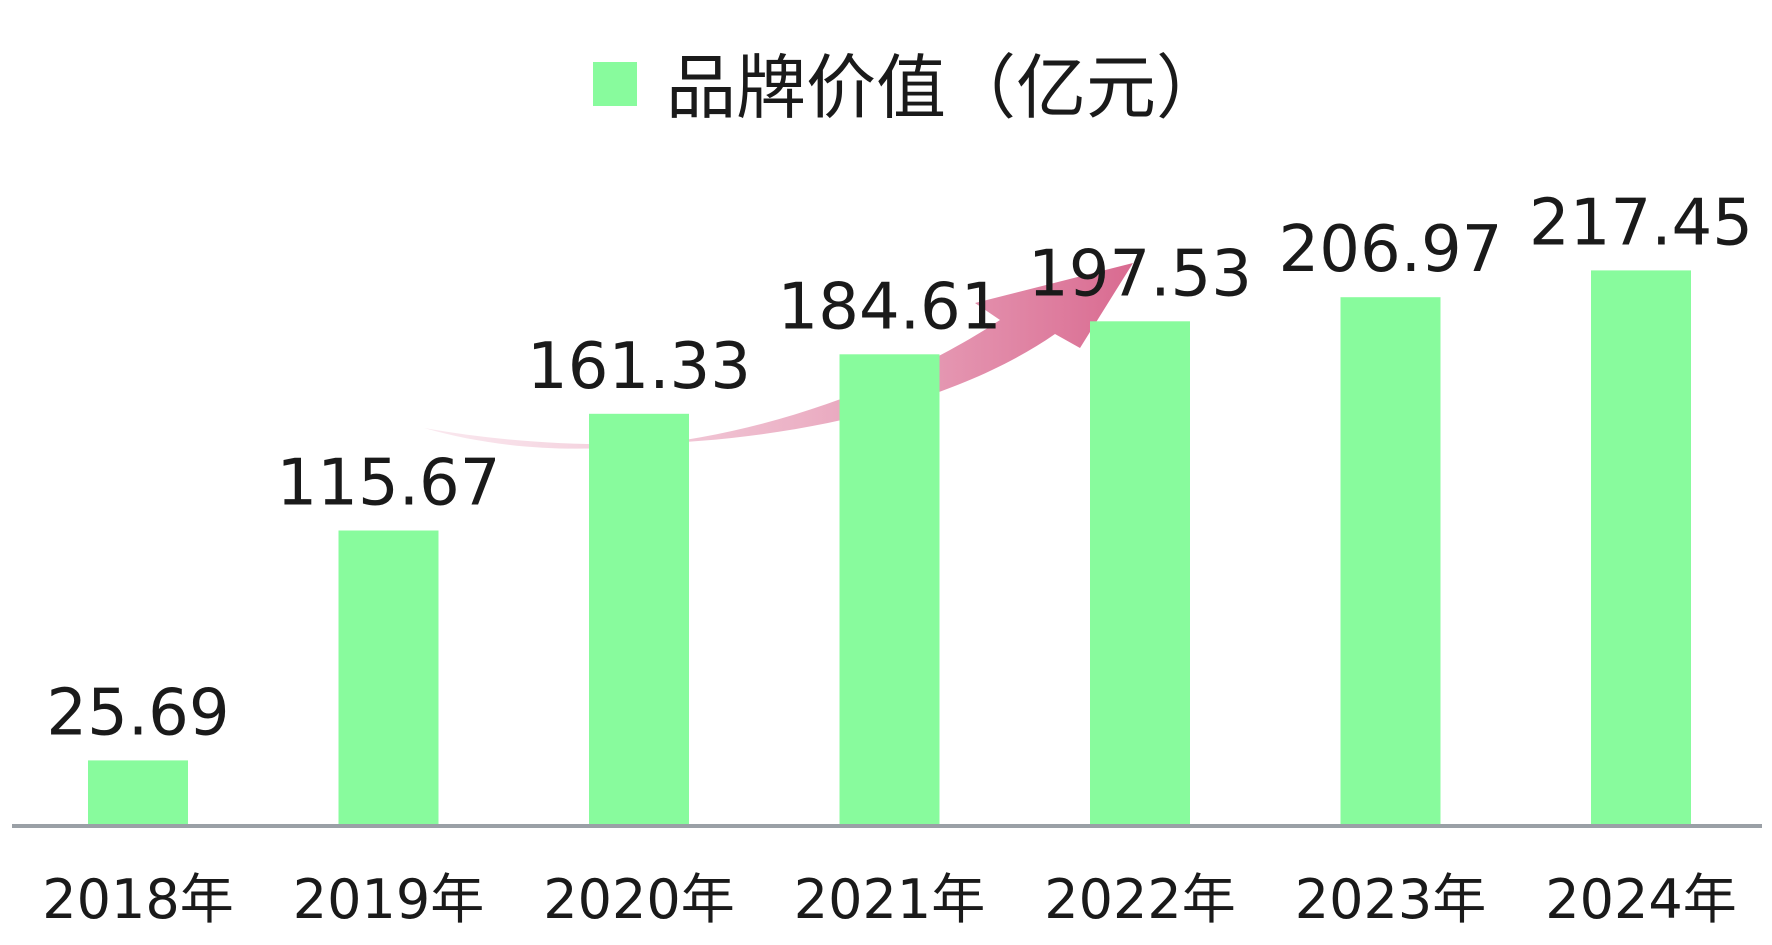  What do you see at coordinates (638, 899) in the screenshot?
I see `x-tick-label-2: 2020年` at bounding box center [638, 899].